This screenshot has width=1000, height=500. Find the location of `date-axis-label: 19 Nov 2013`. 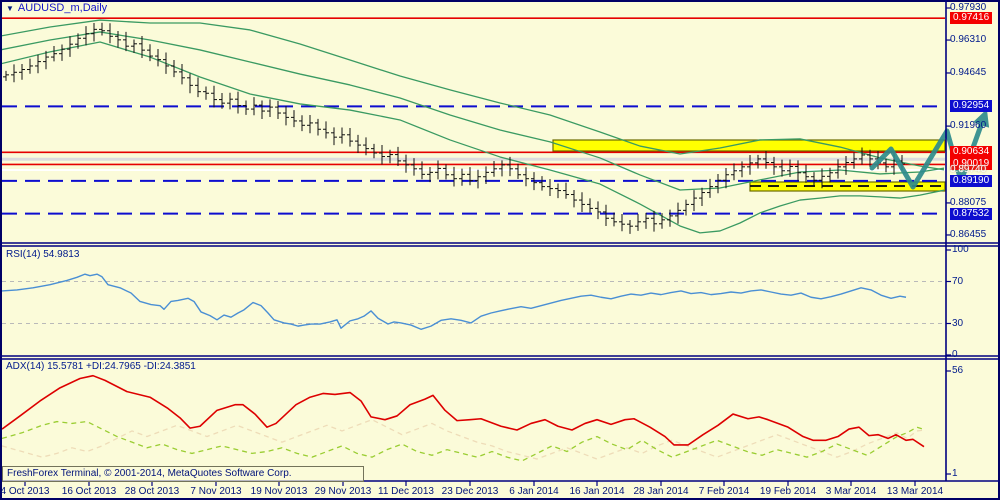

date-axis-label: 19 Nov 2013 is located at coordinates (279, 491).